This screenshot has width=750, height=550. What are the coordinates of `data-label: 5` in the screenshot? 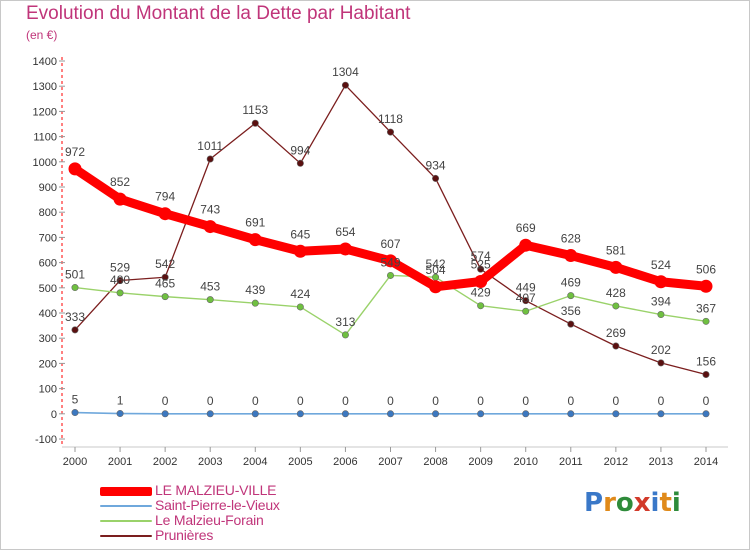 It's located at (75, 400).